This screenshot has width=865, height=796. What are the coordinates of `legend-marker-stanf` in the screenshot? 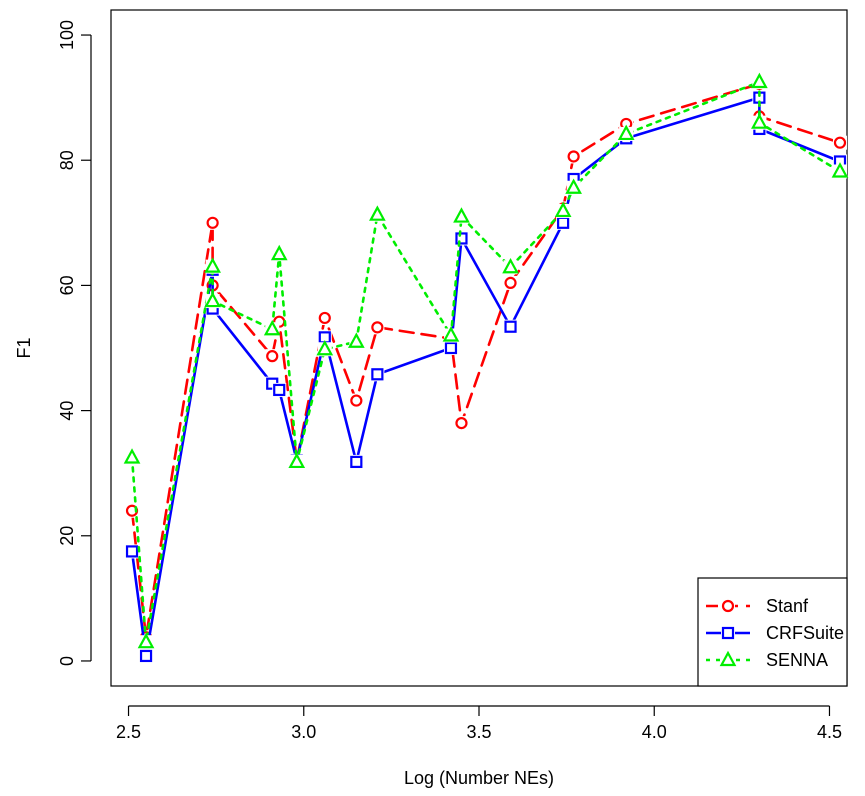 It's located at (728, 606).